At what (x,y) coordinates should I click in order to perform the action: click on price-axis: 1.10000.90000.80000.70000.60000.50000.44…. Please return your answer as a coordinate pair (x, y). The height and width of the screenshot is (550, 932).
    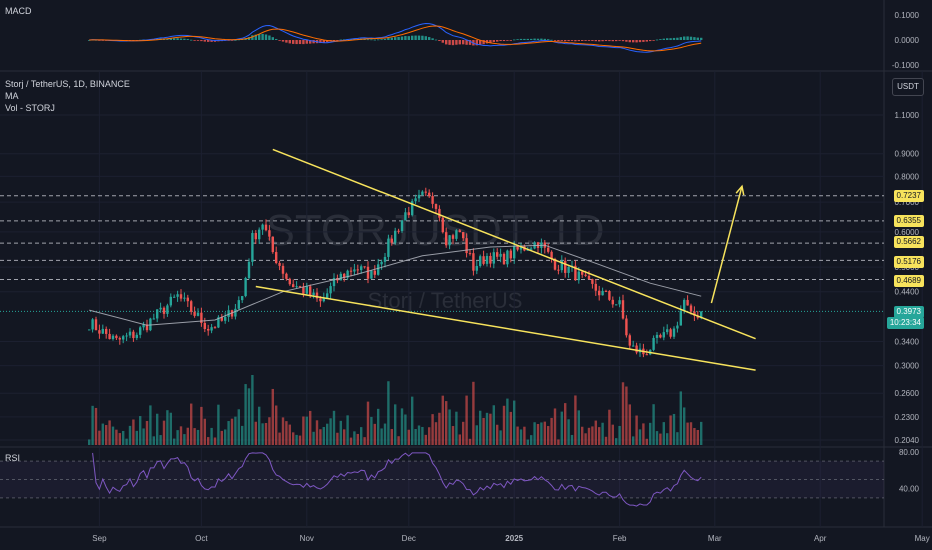
    Looking at the image, I should click on (906, 252).